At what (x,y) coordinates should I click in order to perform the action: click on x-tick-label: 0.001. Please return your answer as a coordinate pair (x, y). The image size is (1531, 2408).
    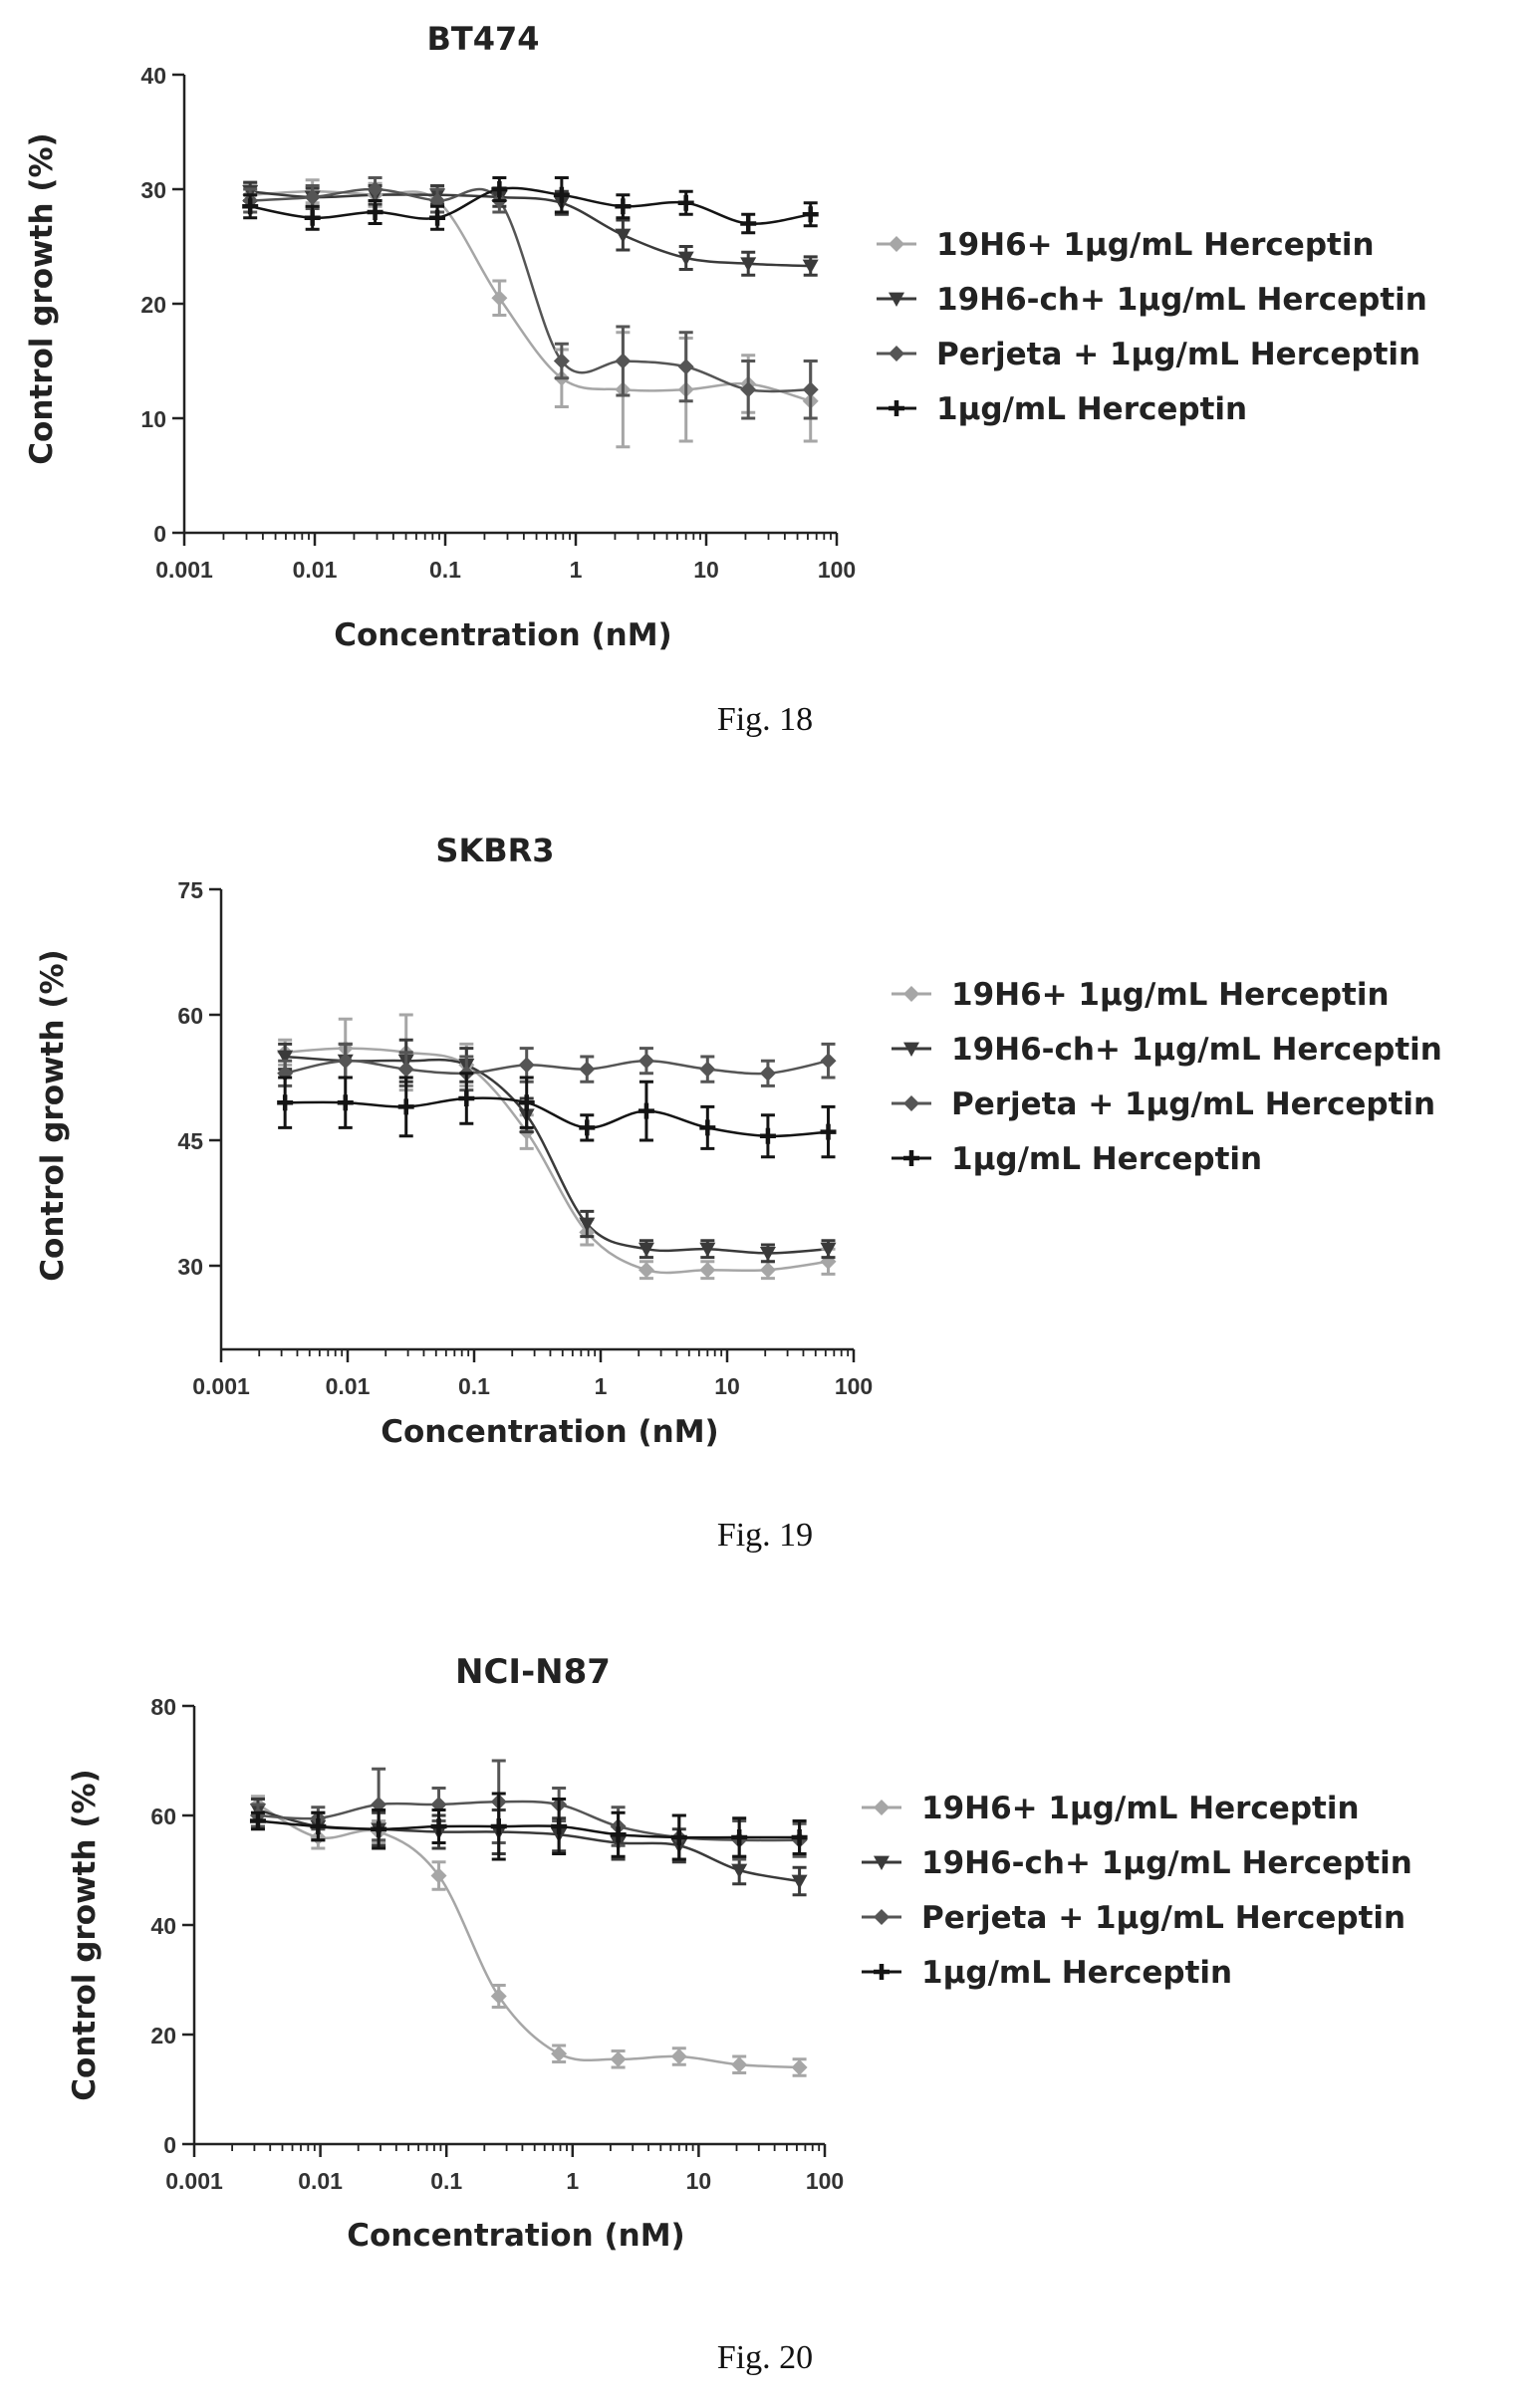
    Looking at the image, I should click on (194, 2181).